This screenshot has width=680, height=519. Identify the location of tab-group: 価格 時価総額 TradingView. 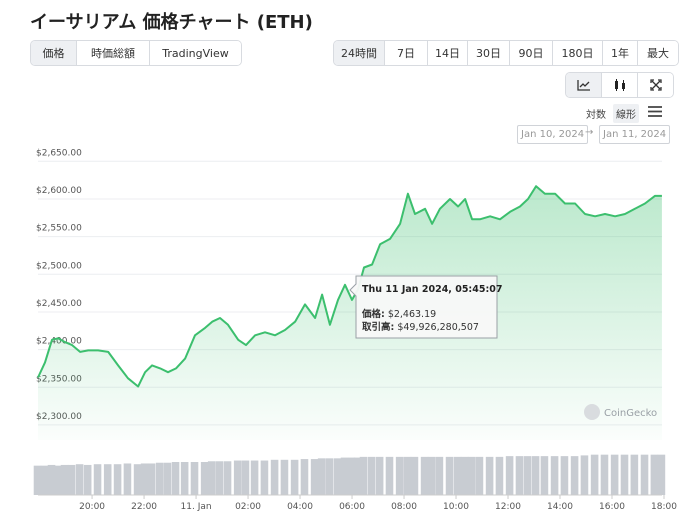
(136, 53).